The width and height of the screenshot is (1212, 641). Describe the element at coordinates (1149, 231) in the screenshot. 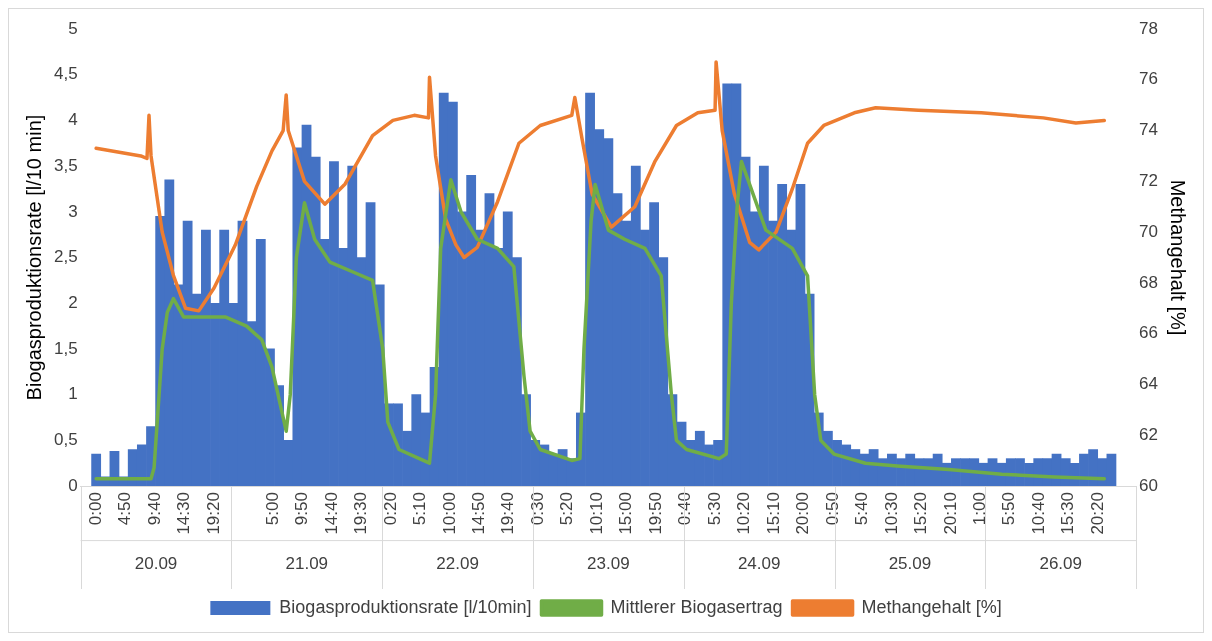

I see `y2-tick-label: 70` at that location.